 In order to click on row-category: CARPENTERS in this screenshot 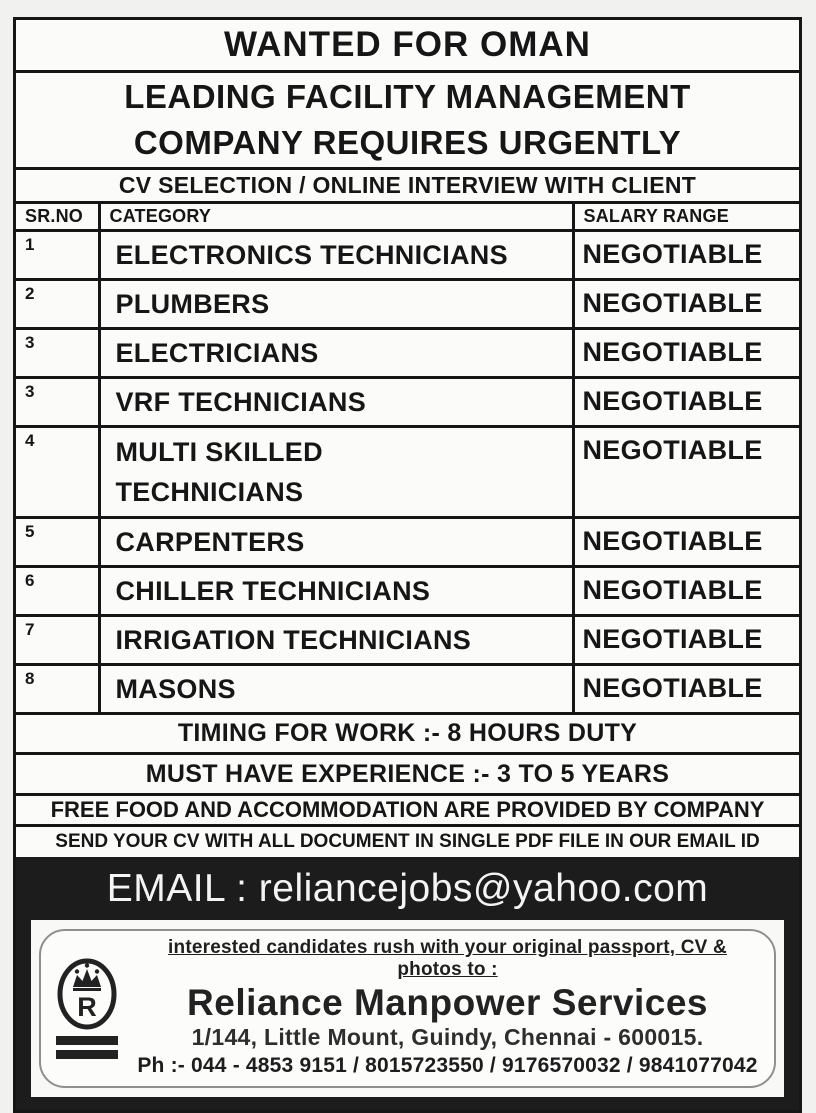, I will do `click(336, 542)`.